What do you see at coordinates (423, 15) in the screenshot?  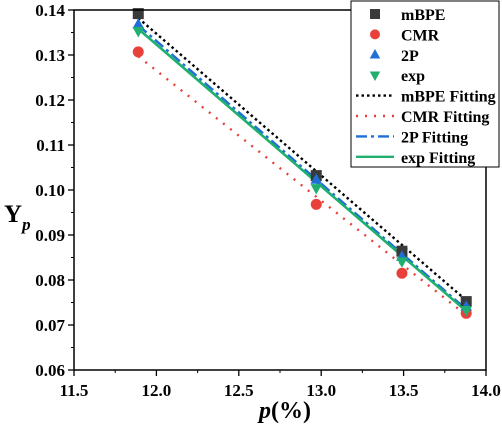 I see `legend-label-mbpe: mBPE` at bounding box center [423, 15].